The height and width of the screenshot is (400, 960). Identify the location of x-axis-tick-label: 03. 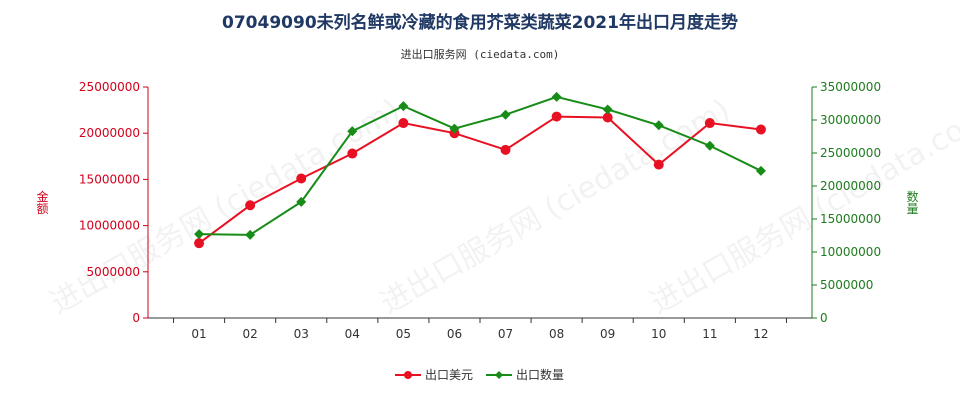
(301, 334).